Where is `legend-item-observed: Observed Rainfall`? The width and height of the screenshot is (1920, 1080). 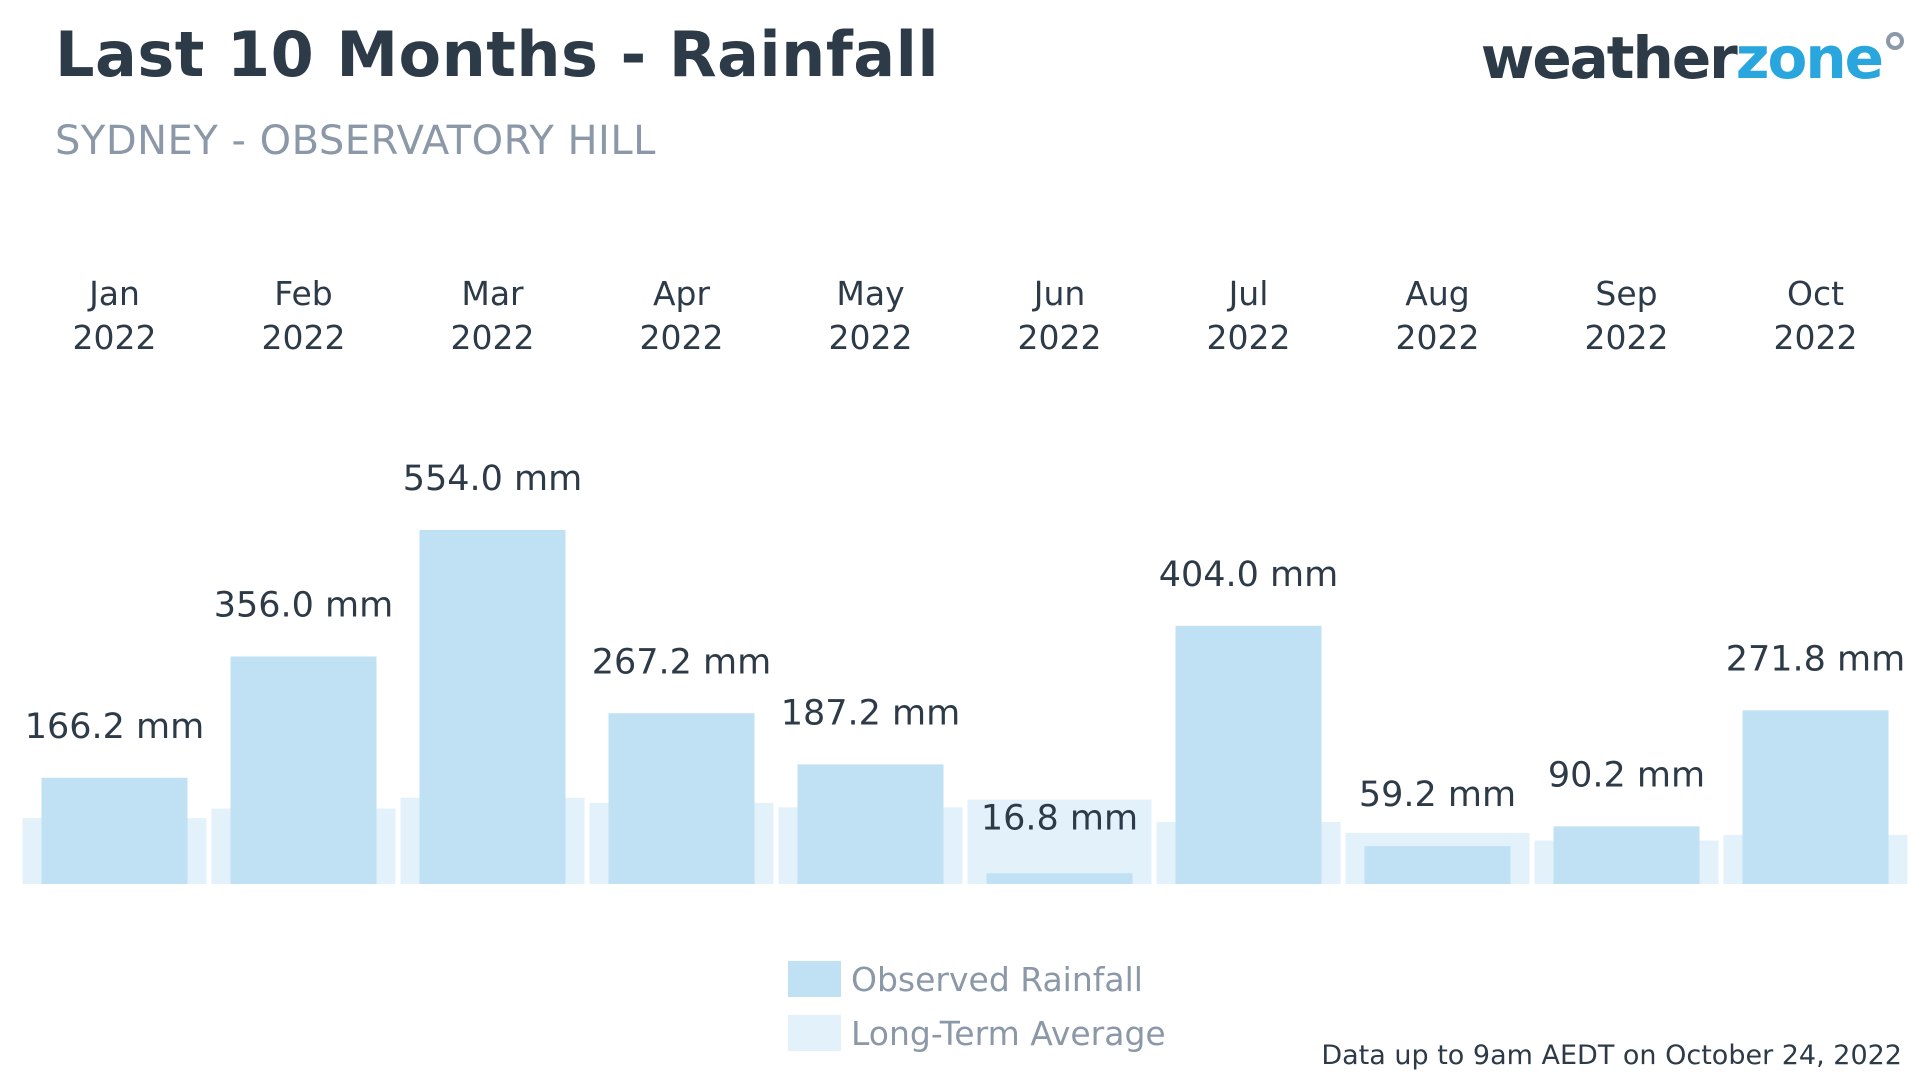 legend-item-observed: Observed Rainfall is located at coordinates (977, 979).